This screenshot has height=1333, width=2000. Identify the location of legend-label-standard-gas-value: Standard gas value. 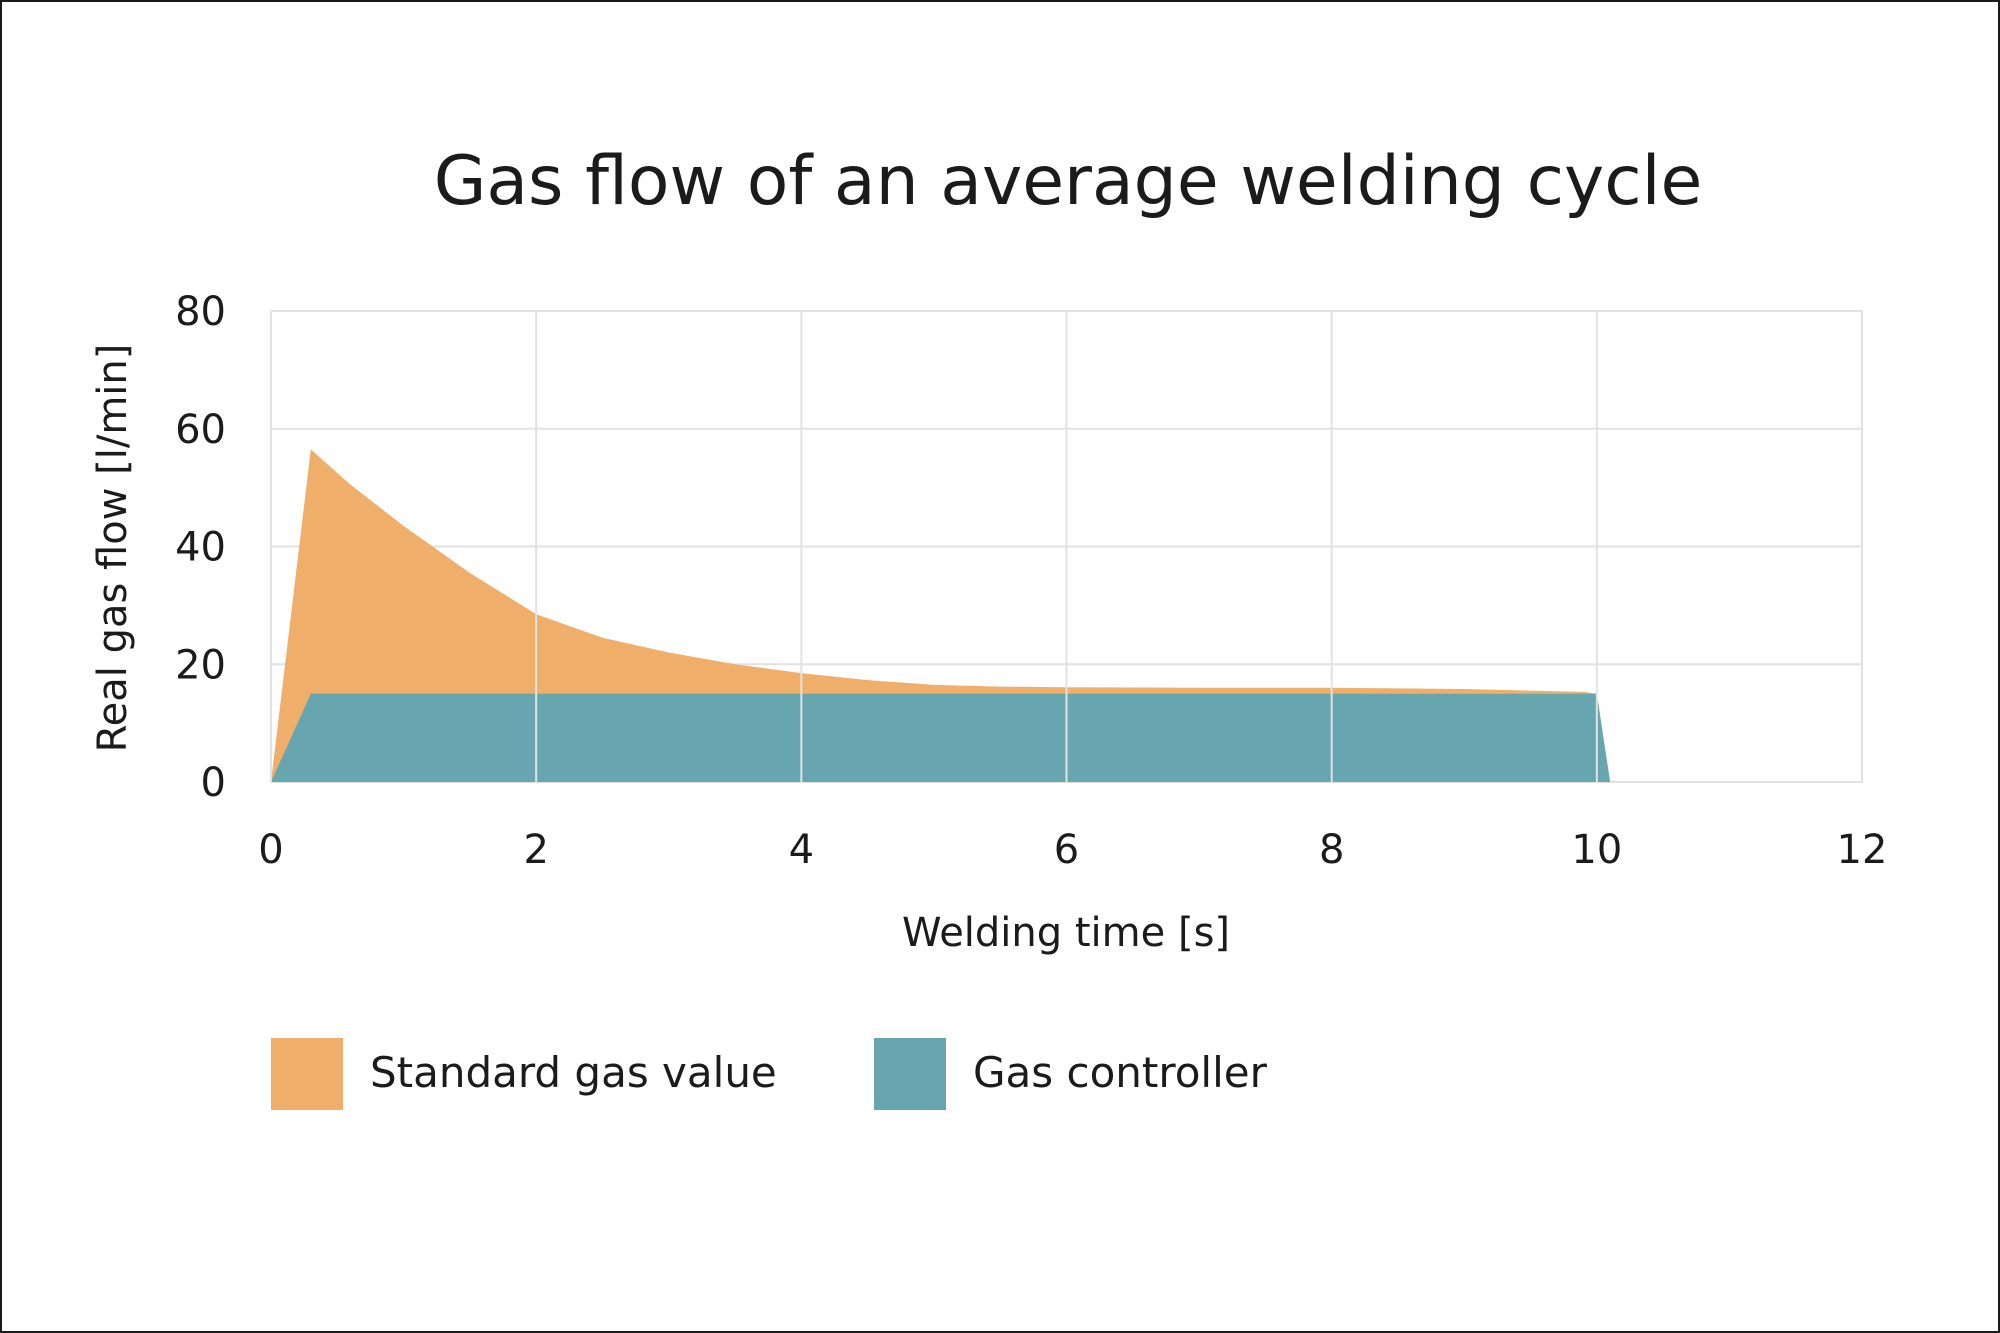
(573, 1072).